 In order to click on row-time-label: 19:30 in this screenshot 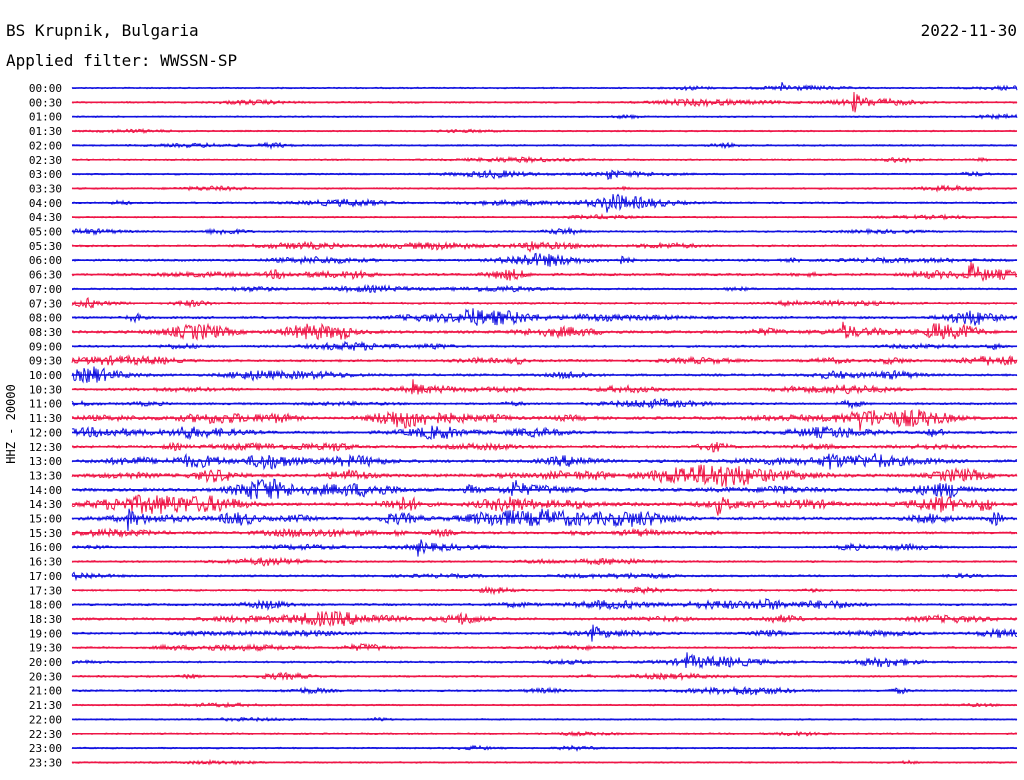, I will do `click(45, 648)`.